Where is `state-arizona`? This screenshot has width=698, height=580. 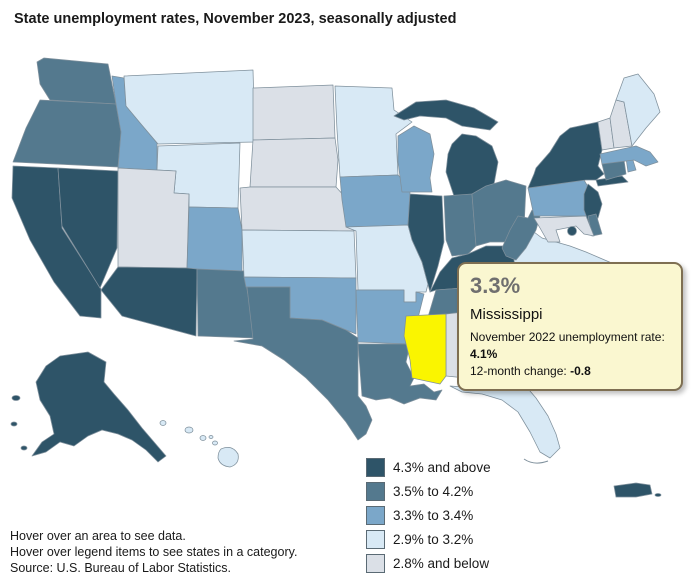
state-arizona is located at coordinates (149, 301).